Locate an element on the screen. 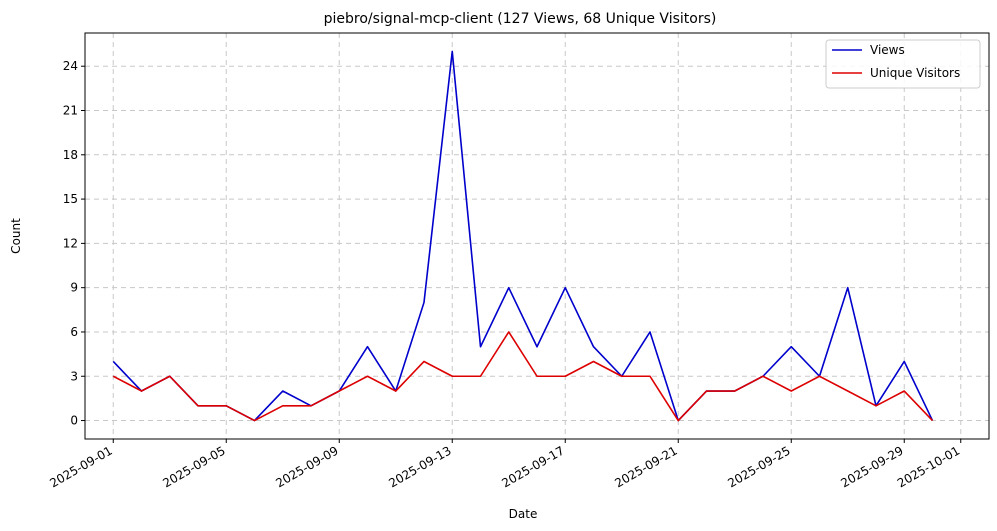 The image size is (997, 531). y-tick-label: 21 is located at coordinates (70, 111).